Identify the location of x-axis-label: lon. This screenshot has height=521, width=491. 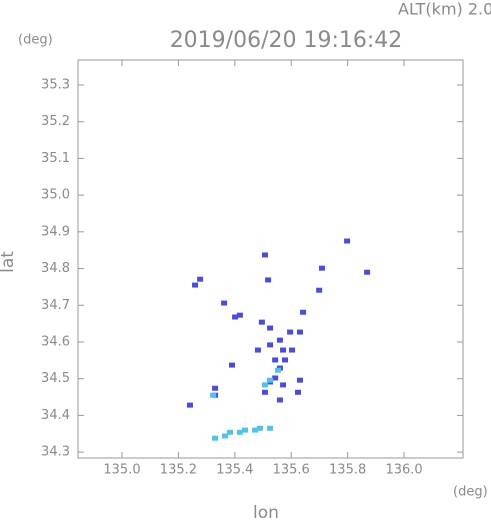
(266, 512).